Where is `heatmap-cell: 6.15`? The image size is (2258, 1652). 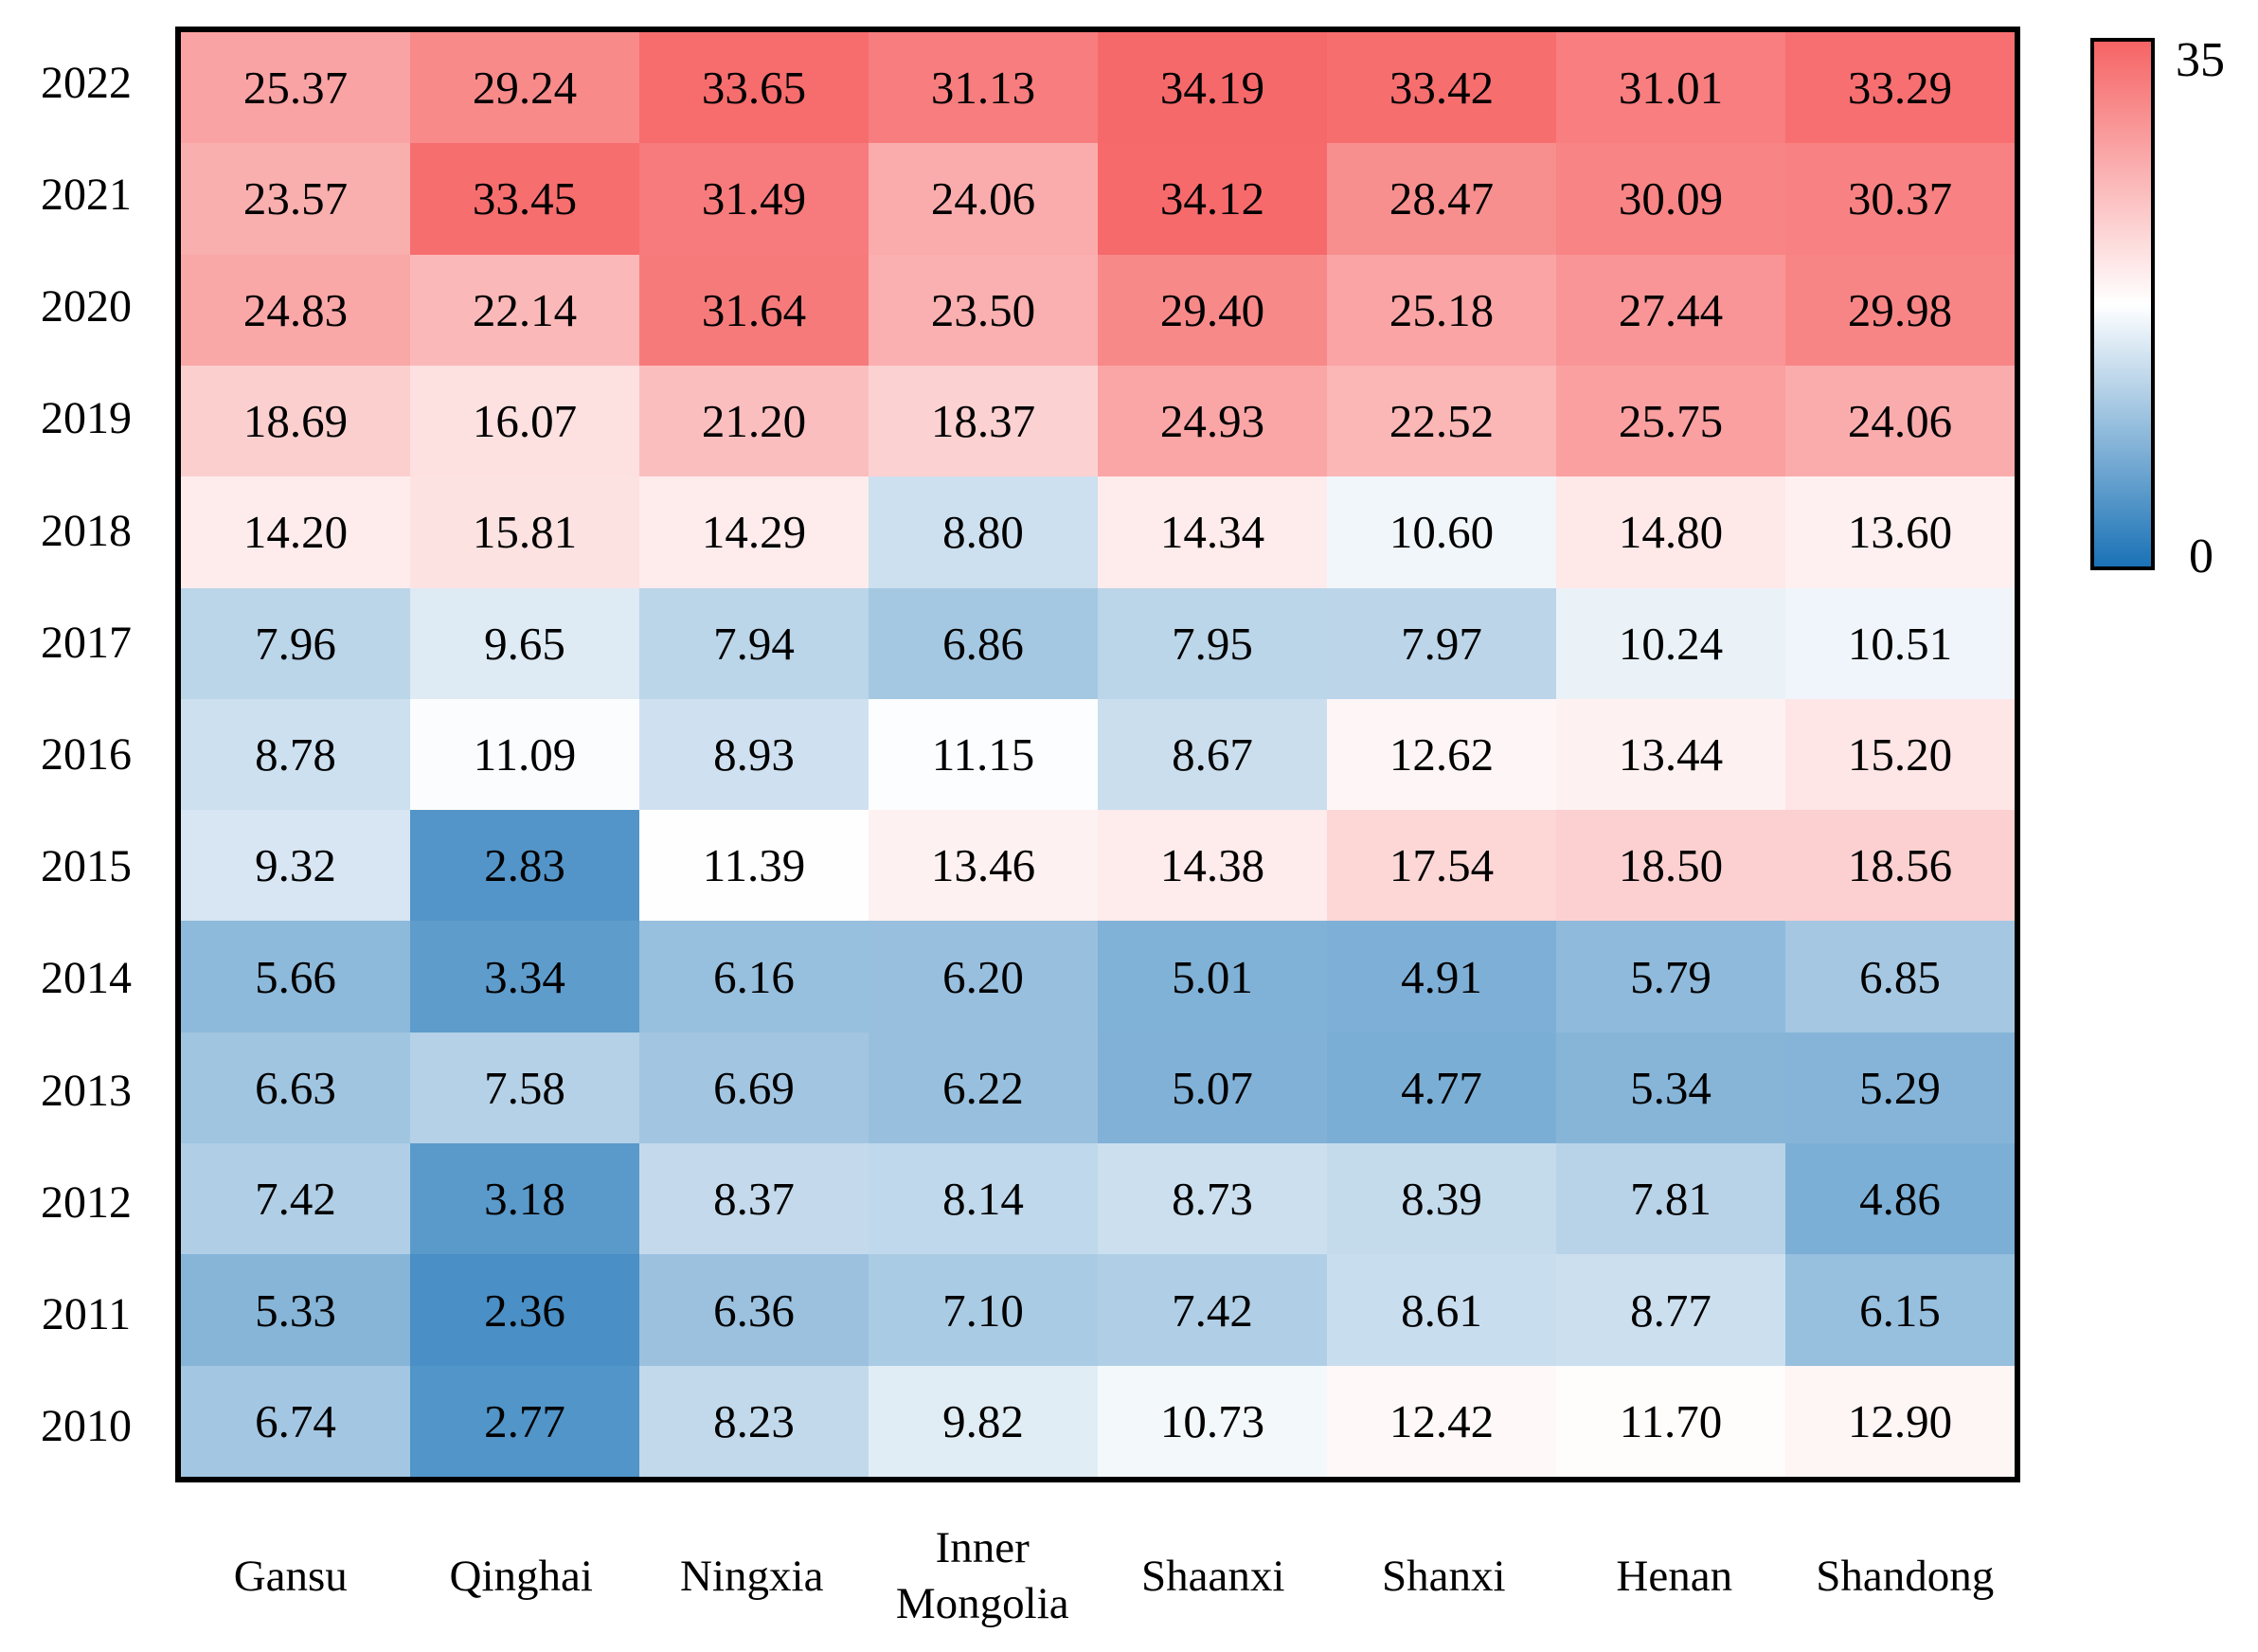
heatmap-cell: 6.15 is located at coordinates (1900, 1310).